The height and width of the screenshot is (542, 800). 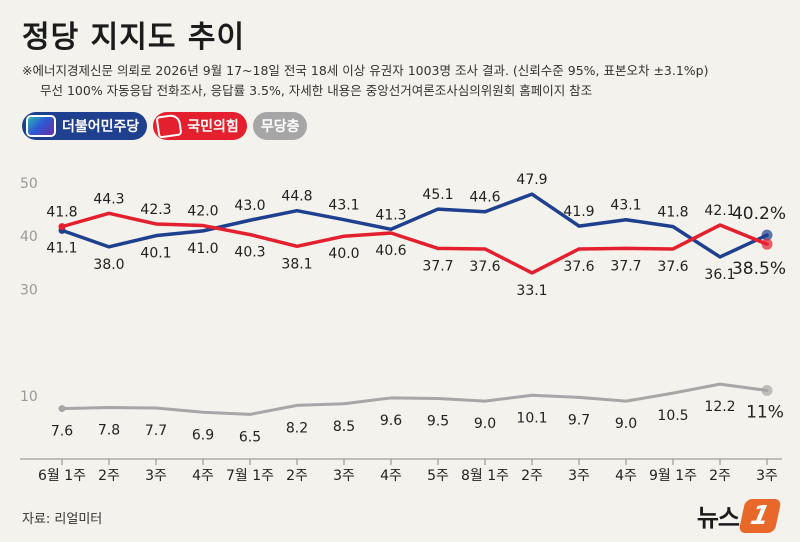 What do you see at coordinates (108, 199) in the screenshot?
I see `data-label-ppp: 44.3` at bounding box center [108, 199].